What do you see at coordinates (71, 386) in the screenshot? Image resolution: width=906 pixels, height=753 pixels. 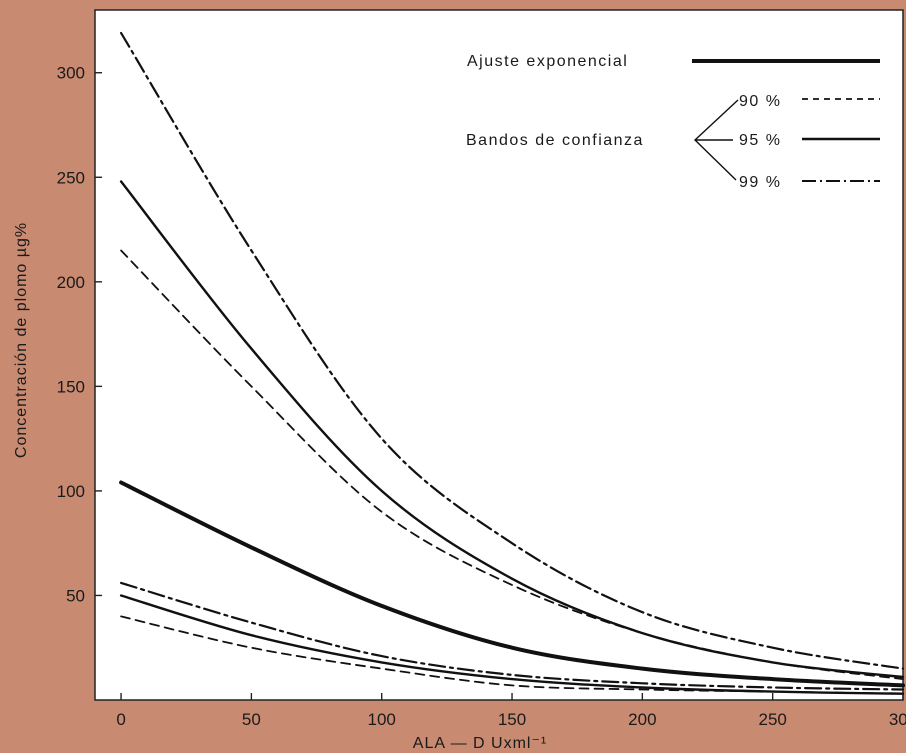 I see `y-tick-label: 150` at bounding box center [71, 386].